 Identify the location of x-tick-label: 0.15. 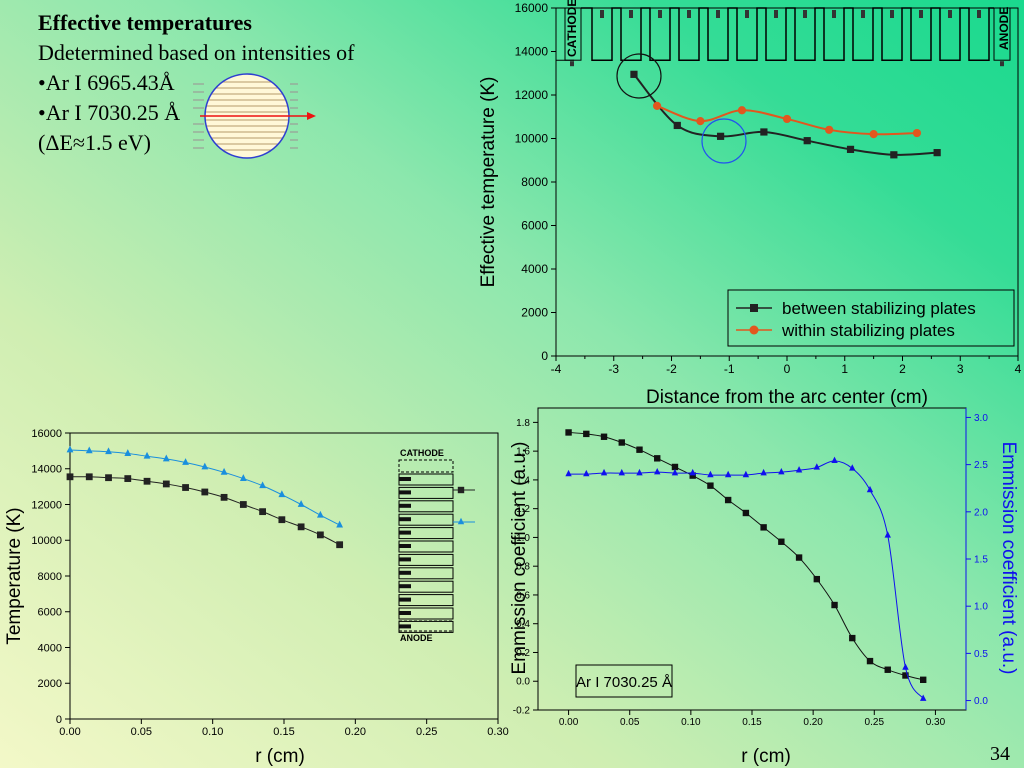
(752, 722).